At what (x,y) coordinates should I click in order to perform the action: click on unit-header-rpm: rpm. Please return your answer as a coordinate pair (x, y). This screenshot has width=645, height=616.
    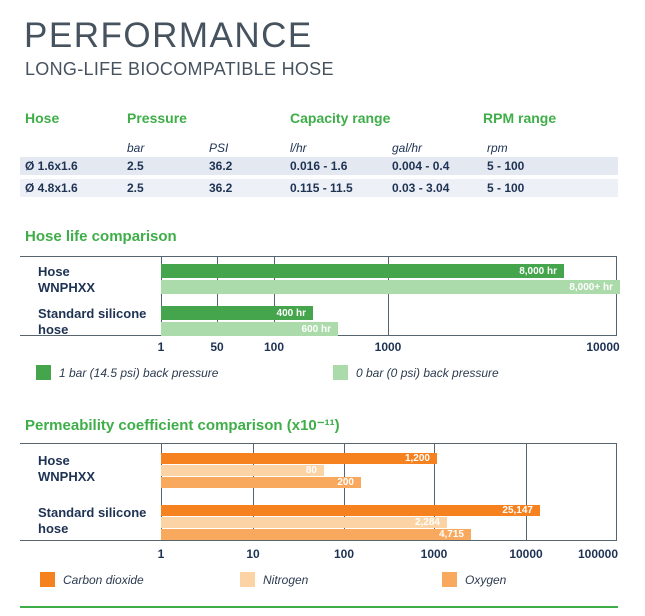
    Looking at the image, I should click on (497, 148).